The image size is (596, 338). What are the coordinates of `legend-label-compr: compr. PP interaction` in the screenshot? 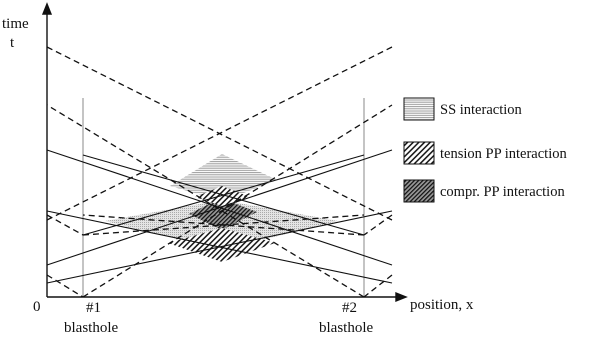 It's located at (502, 192).